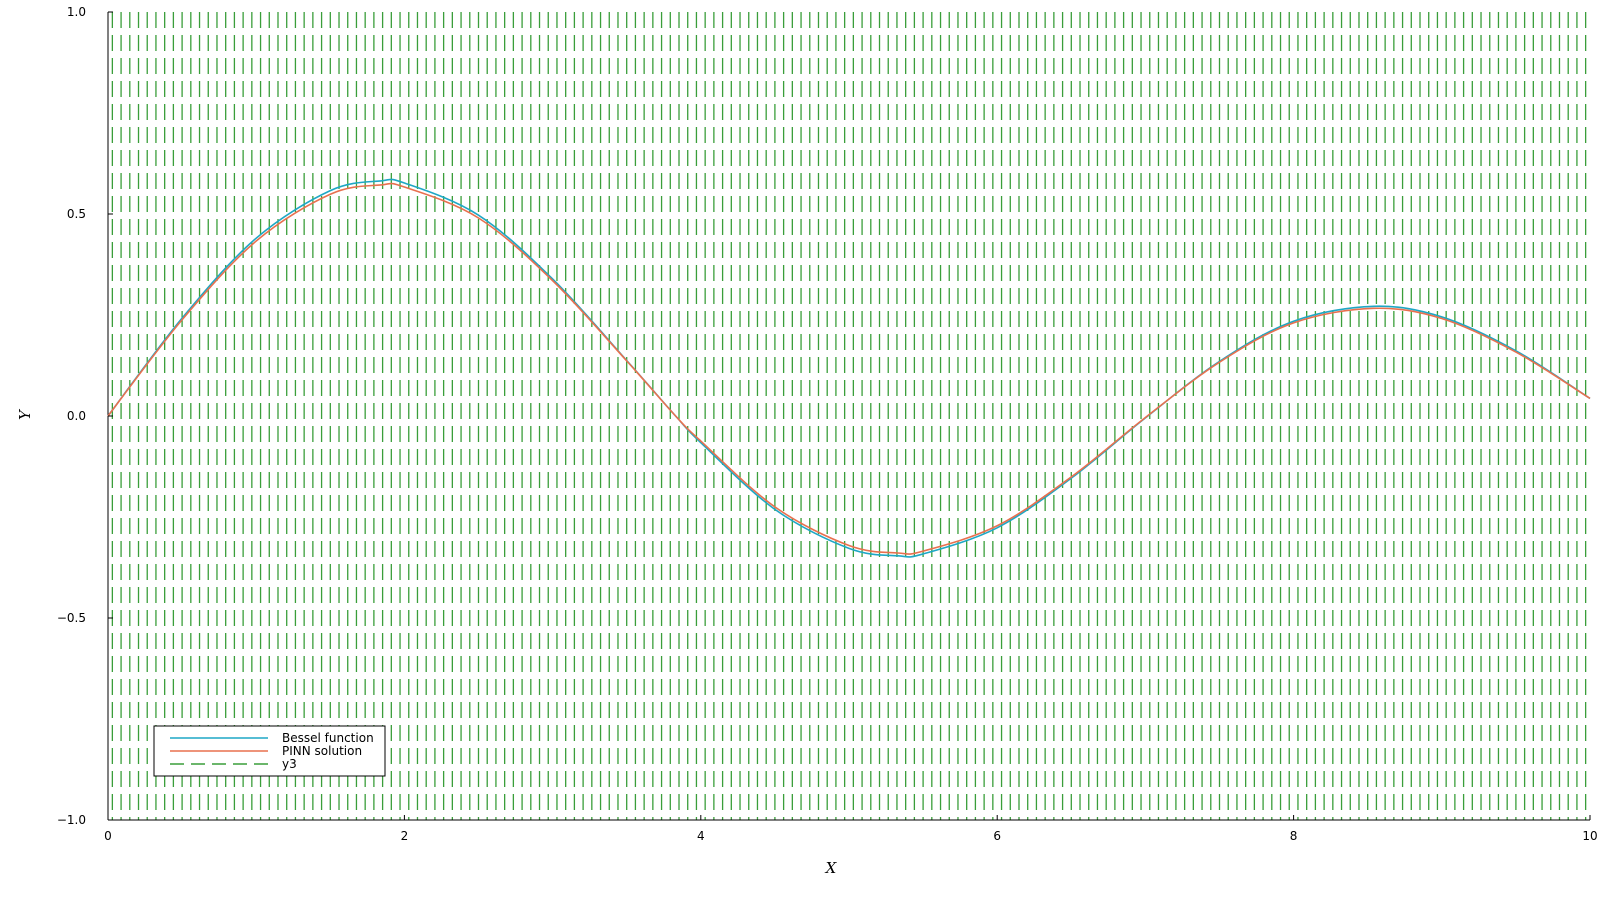 This screenshot has height=900, width=1600. What do you see at coordinates (76, 214) in the screenshot?
I see `y-tick-label: 0.5` at bounding box center [76, 214].